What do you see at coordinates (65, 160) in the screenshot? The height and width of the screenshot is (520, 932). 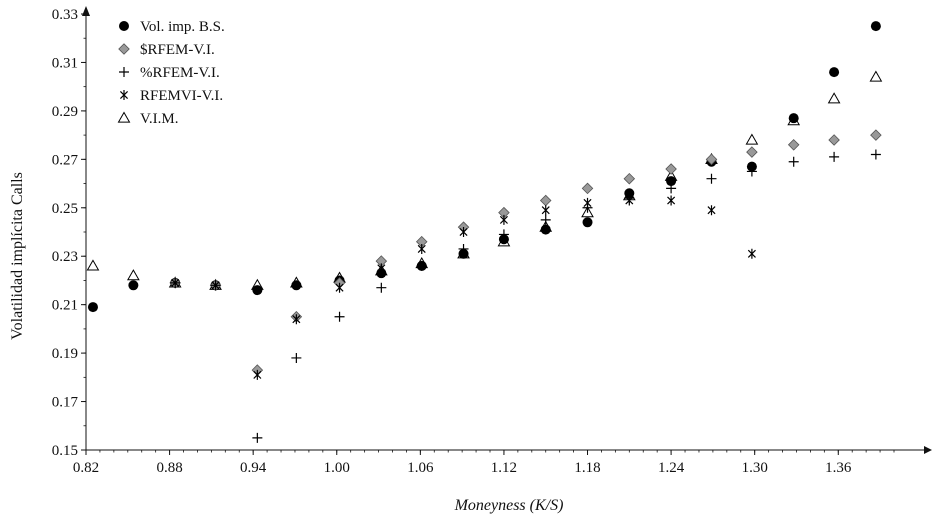 I see `y-tick-label: 0.27` at bounding box center [65, 160].